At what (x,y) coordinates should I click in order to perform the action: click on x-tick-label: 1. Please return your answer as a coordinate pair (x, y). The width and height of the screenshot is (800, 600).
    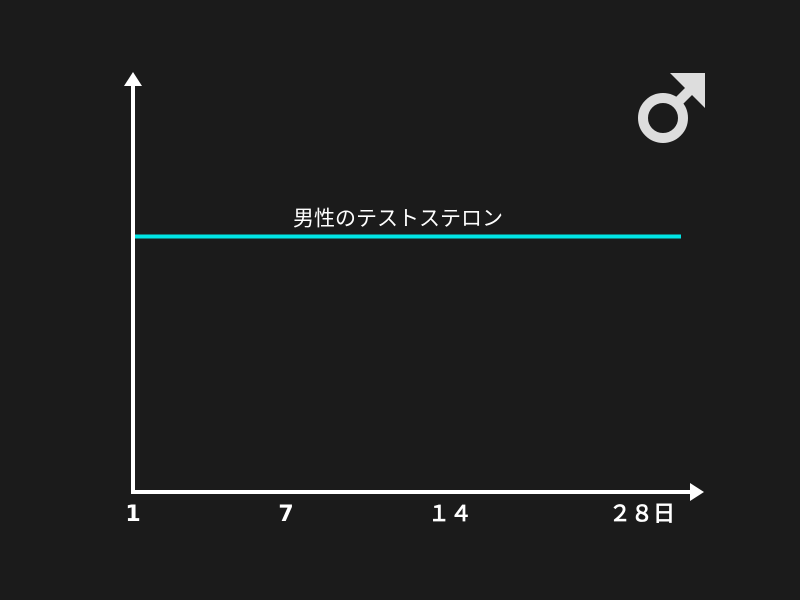
    Looking at the image, I should click on (132, 514).